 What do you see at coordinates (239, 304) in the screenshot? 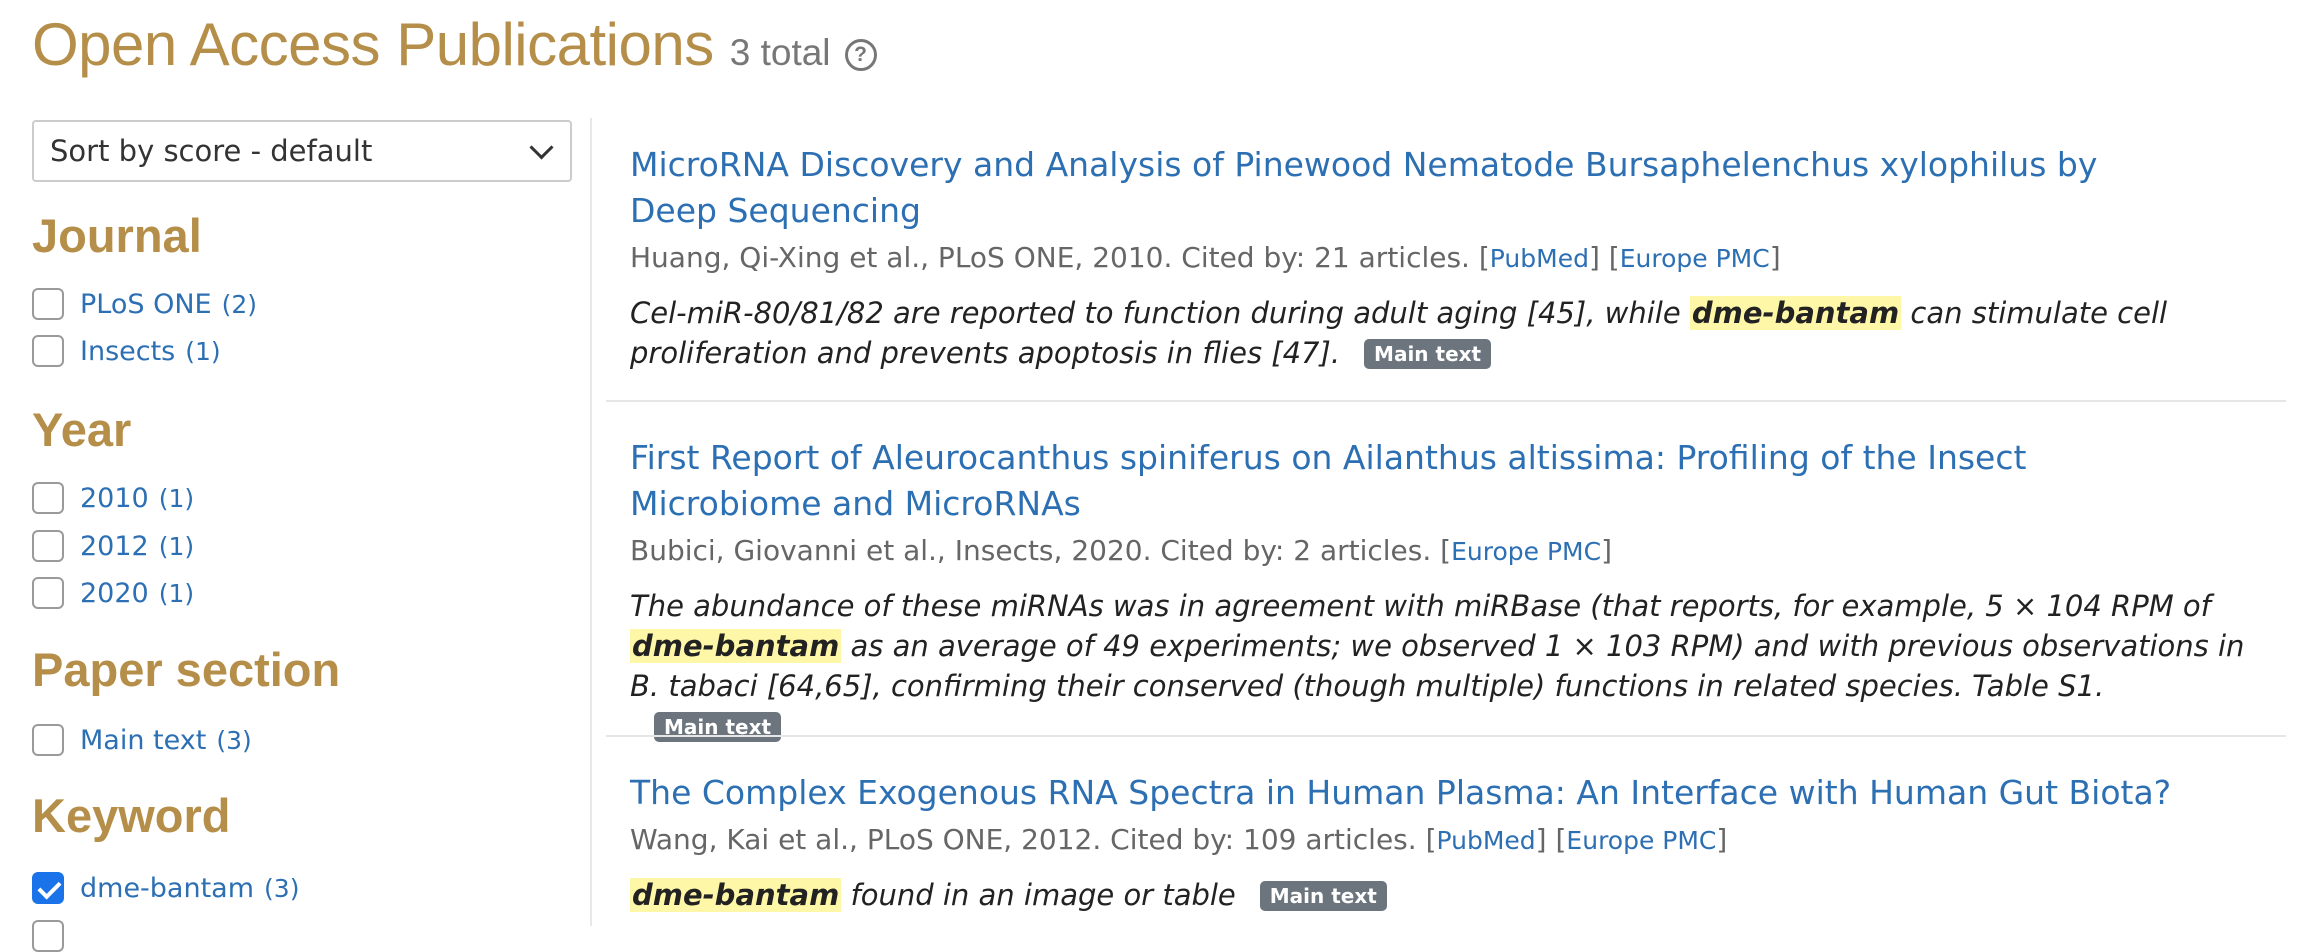
I see `facet-count: (2)` at bounding box center [239, 304].